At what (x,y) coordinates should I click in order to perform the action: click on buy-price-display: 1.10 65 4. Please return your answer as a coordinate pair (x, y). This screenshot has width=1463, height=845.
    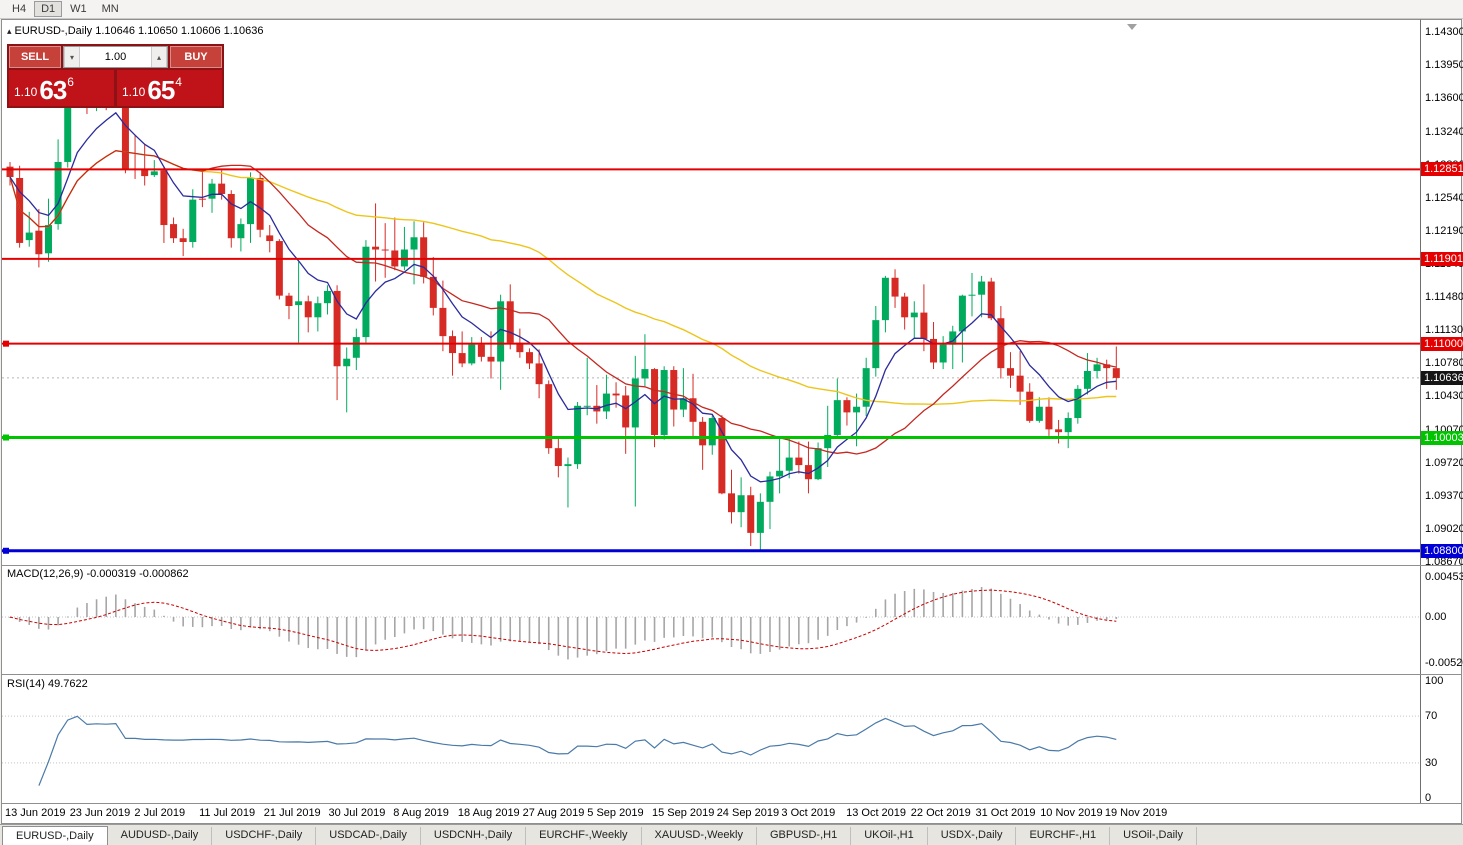
    Looking at the image, I should click on (169, 88).